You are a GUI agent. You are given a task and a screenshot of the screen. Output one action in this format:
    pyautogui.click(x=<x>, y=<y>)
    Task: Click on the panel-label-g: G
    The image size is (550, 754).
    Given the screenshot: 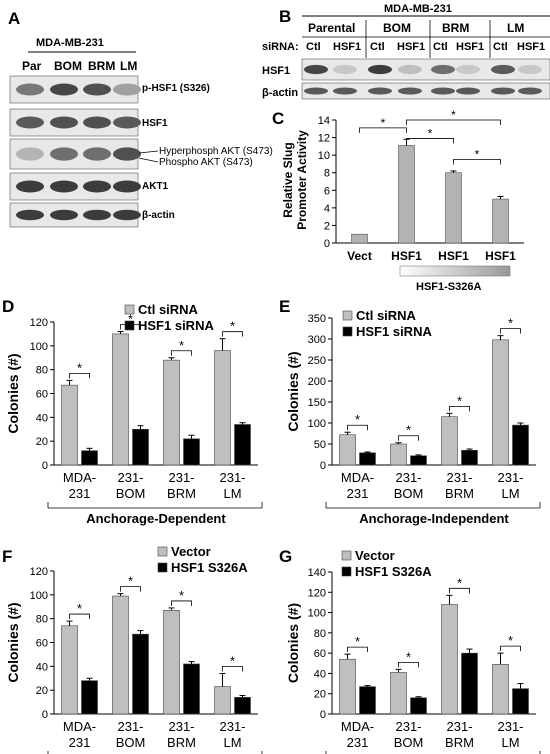 What is the action you would take?
    pyautogui.click(x=285, y=556)
    